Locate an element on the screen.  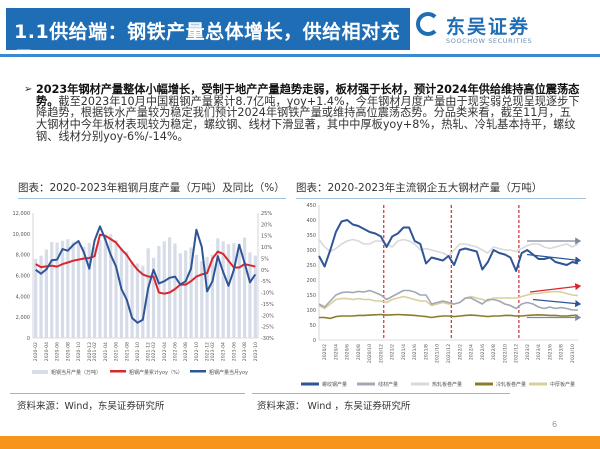
logo-name: 东吴证券 is located at coordinates (488, 27).